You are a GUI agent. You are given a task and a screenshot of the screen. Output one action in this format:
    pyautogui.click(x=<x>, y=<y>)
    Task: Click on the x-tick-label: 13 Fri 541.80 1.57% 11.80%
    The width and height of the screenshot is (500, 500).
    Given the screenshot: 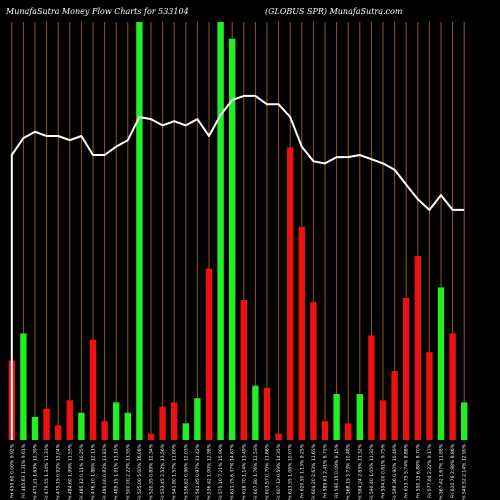 What is the action you would take?
    pyautogui.click(x=175, y=471)
    